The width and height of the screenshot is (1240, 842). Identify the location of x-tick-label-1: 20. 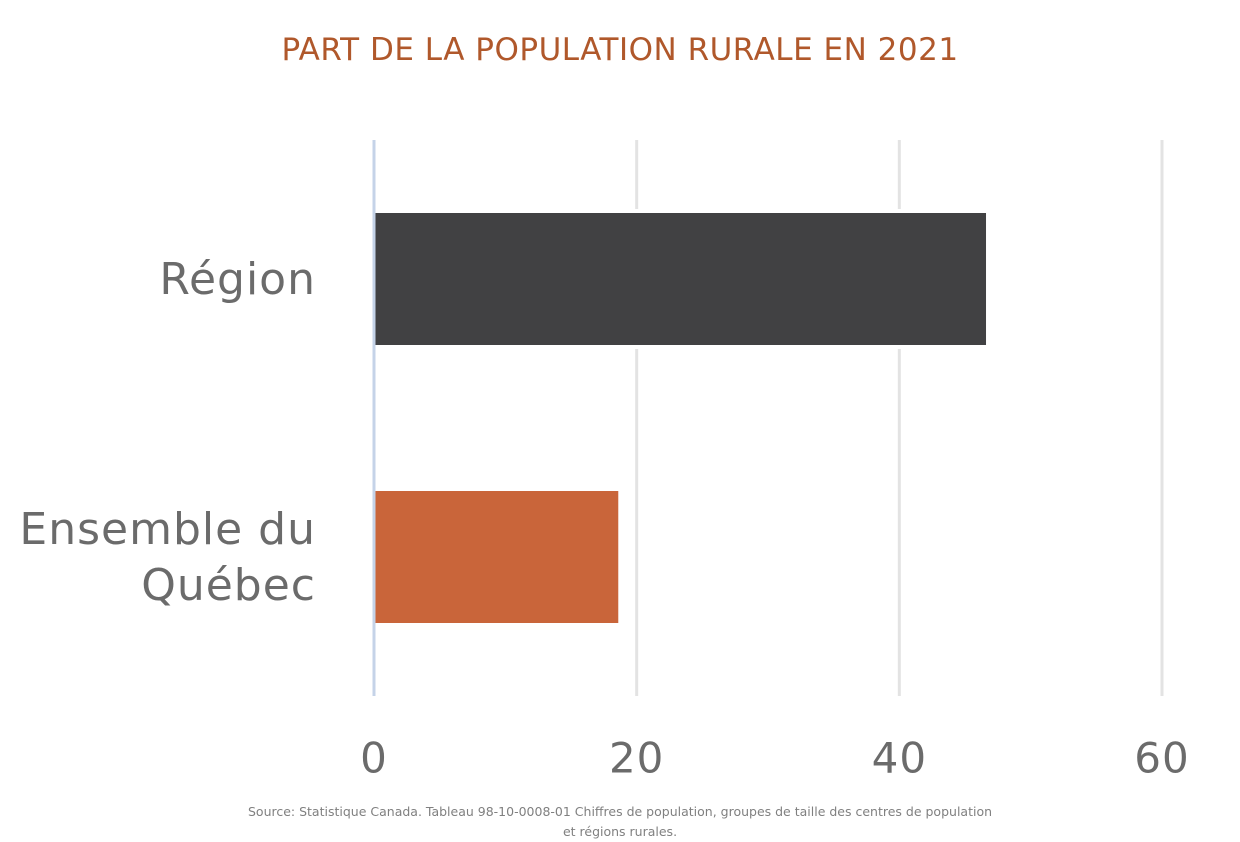
(636, 758).